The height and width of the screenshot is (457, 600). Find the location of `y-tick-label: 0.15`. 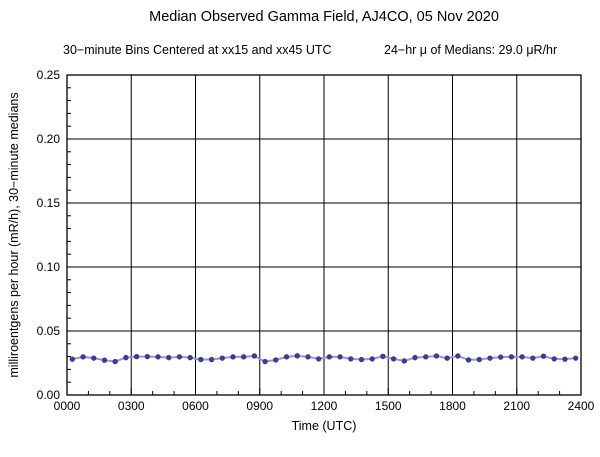

y-tick-label: 0.15 is located at coordinates (49, 203).